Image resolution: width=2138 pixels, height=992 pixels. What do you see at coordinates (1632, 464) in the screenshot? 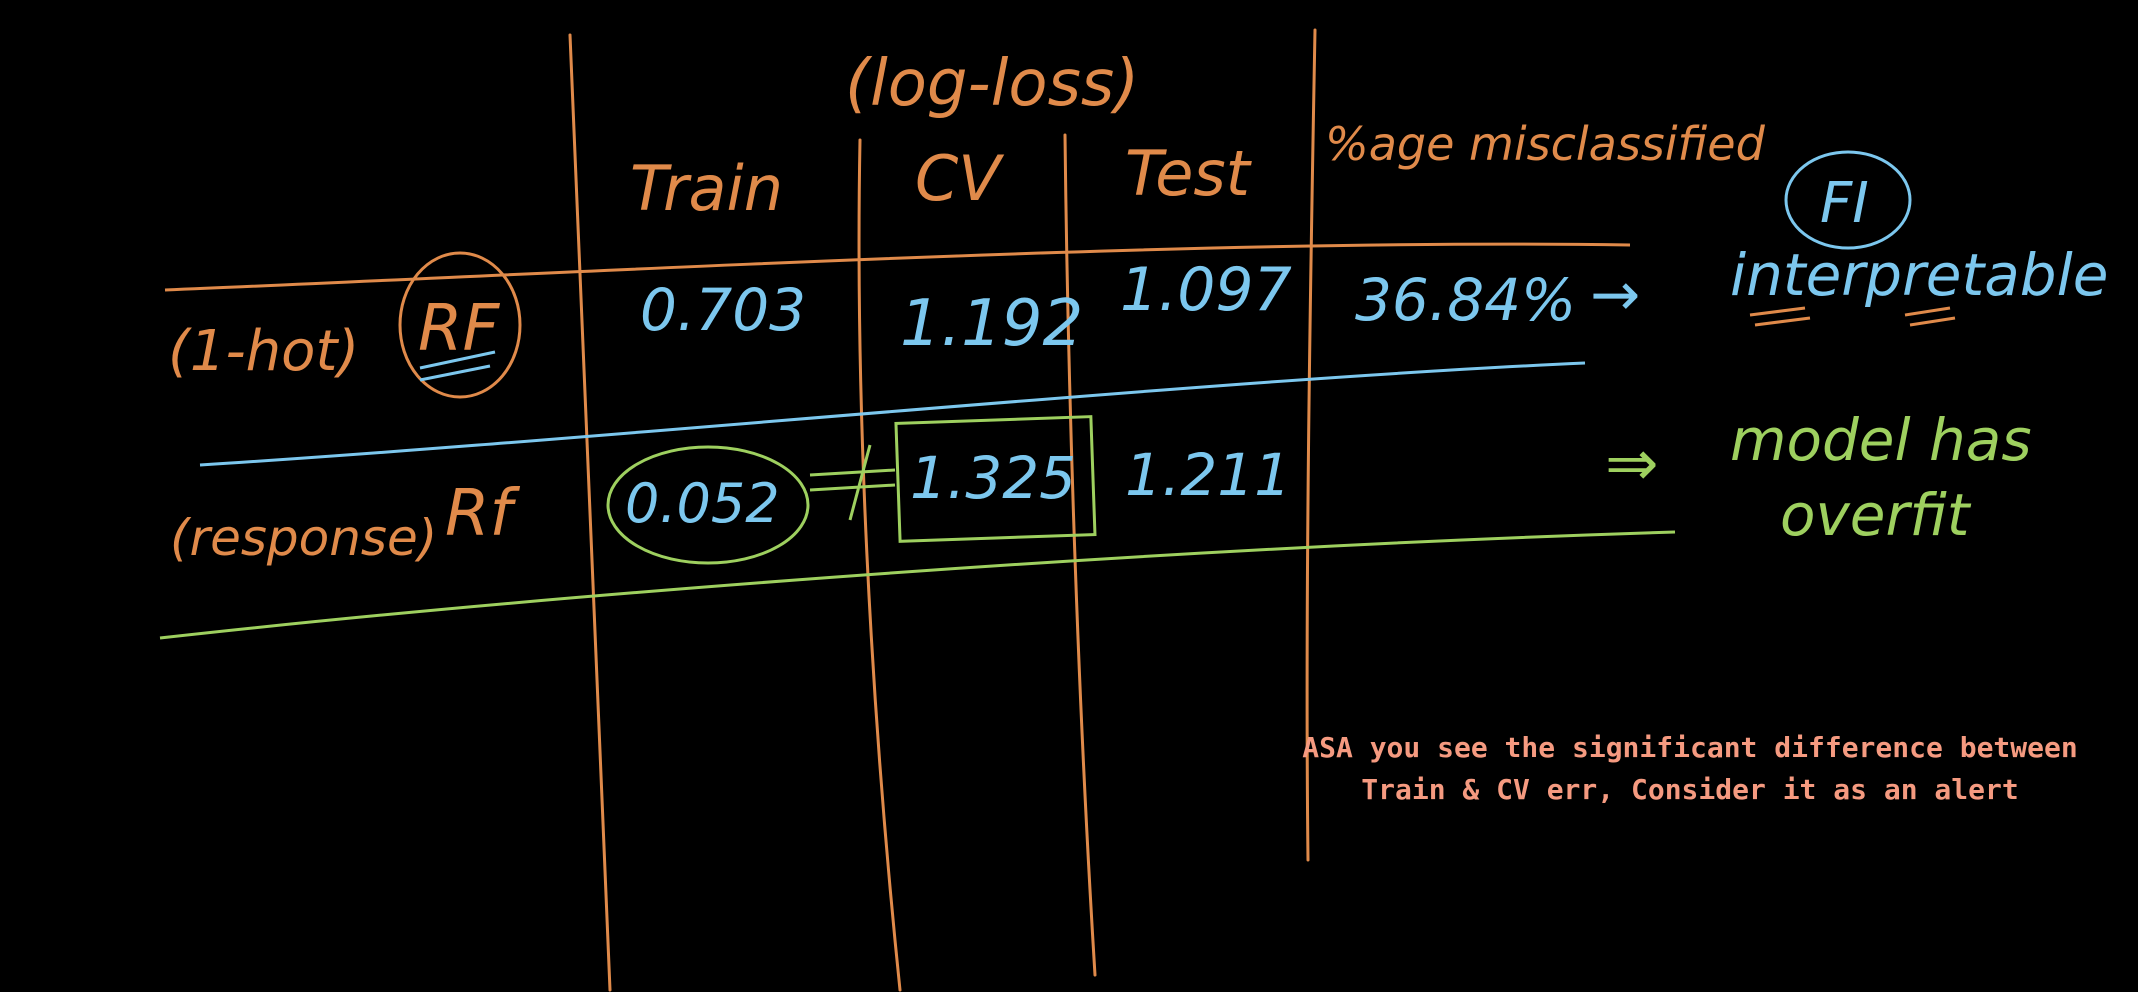
I see `row2-arrow: ⇒` at bounding box center [1632, 464].